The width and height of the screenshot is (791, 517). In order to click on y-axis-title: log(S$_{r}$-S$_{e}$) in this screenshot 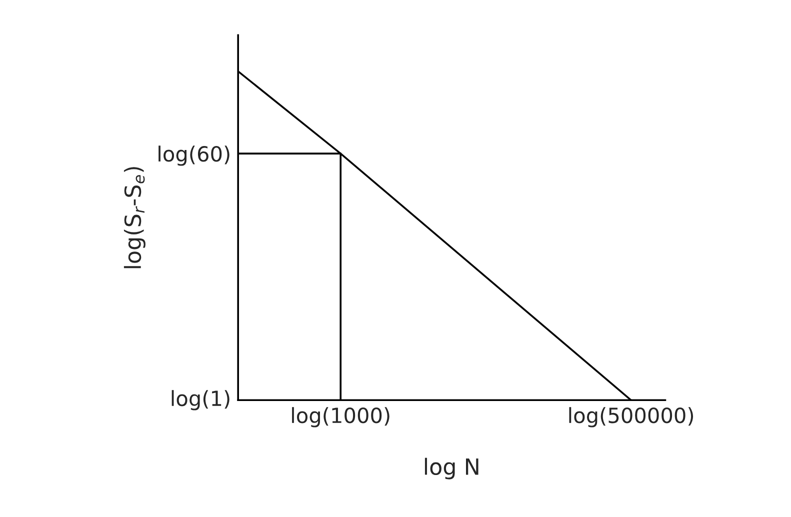, I will do `click(135, 217)`.